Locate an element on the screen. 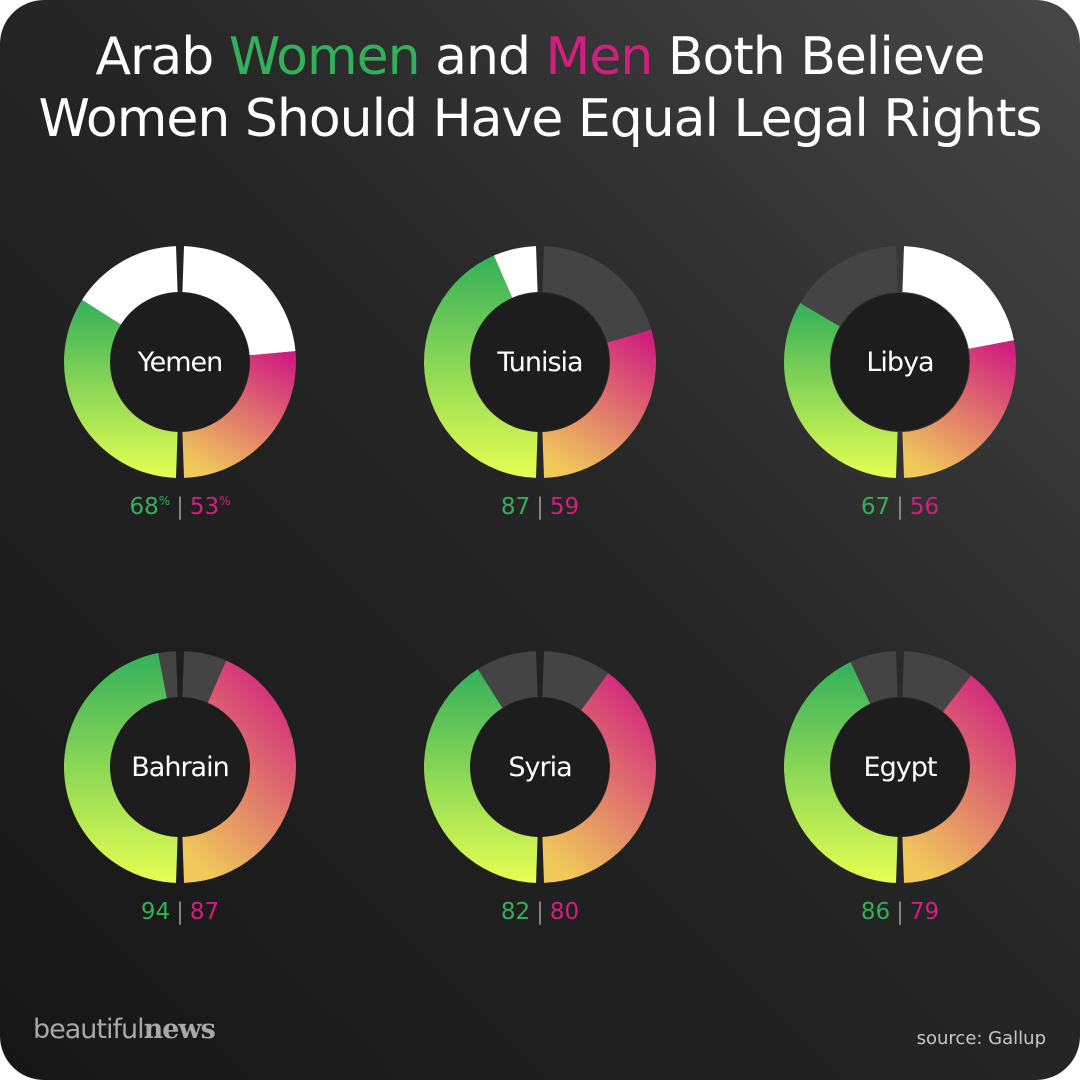 The image size is (1080, 1080). value-label-tunisia: 87 | 59 is located at coordinates (540, 507).